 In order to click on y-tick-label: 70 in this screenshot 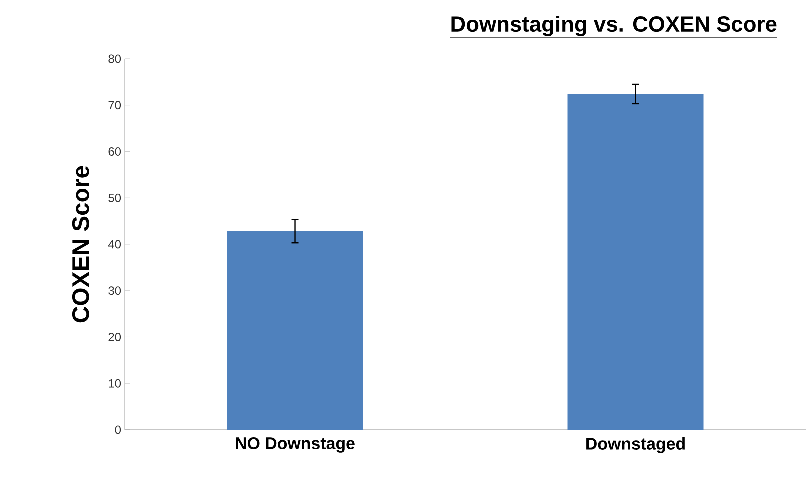, I will do `click(115, 105)`.